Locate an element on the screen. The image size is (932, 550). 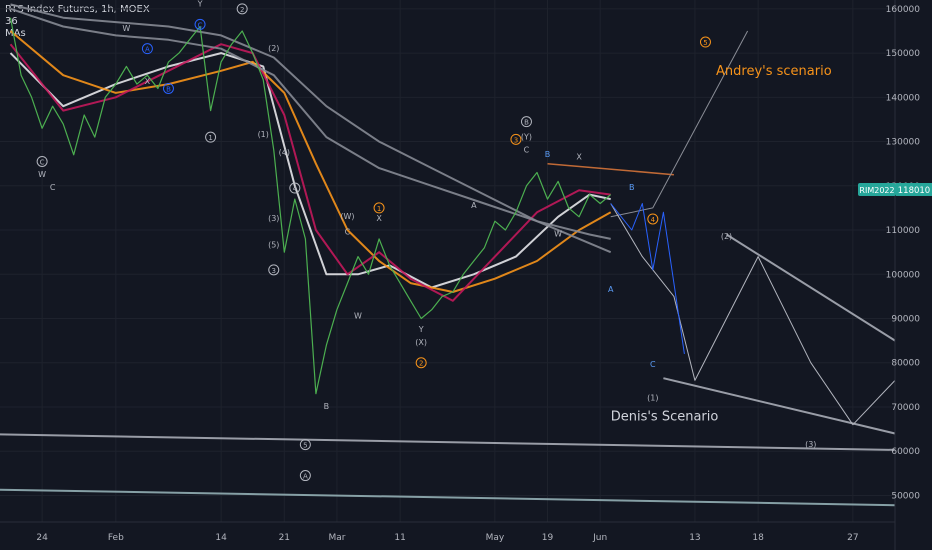
price-tick-label: 80000 is located at coordinates (905, 364).